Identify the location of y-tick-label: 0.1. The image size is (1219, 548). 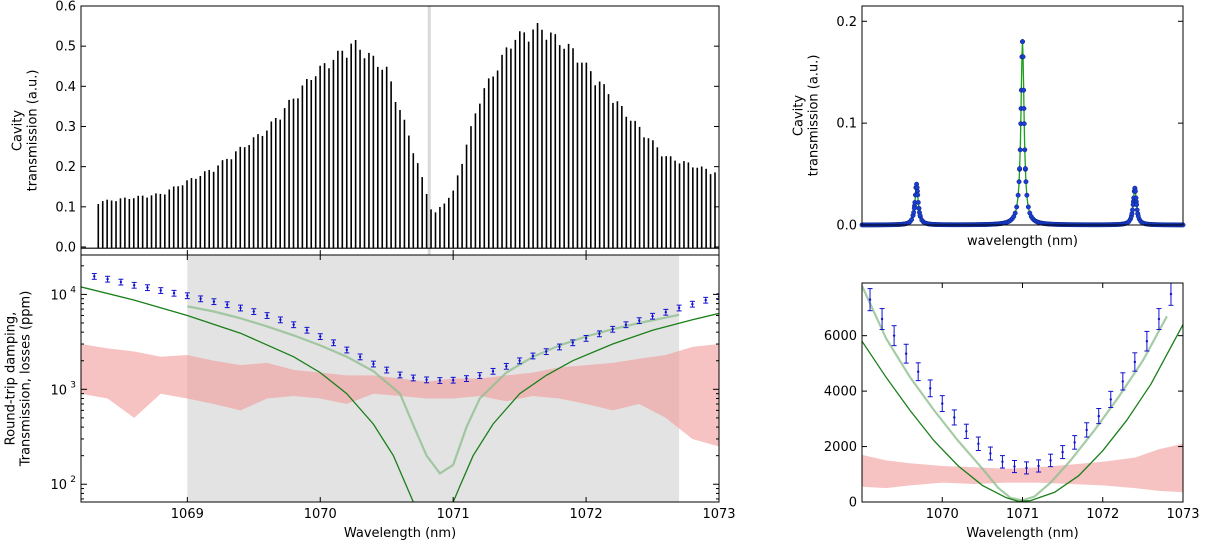
(846, 124).